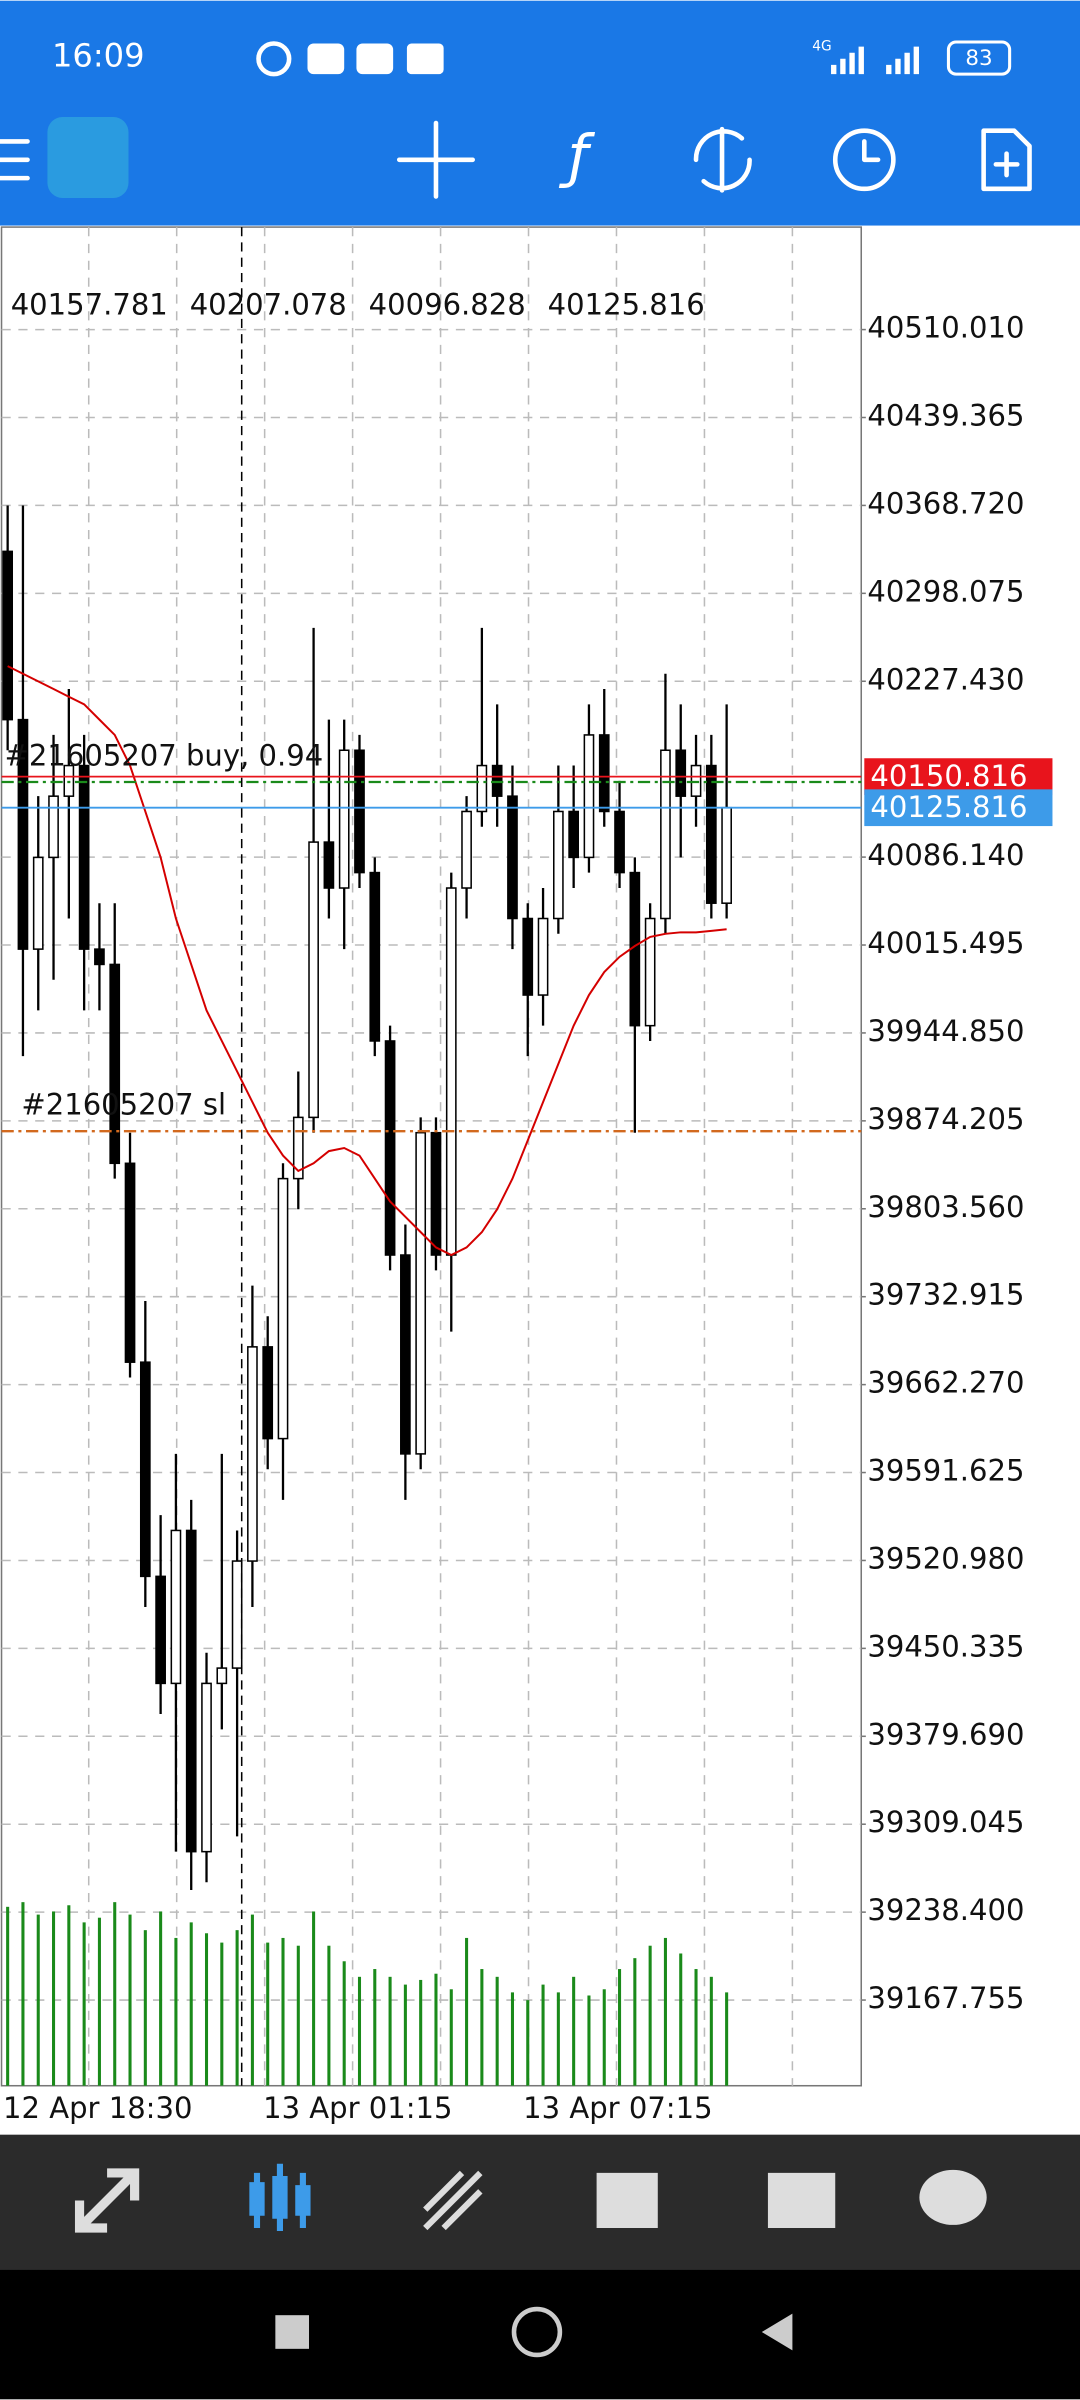 This screenshot has height=2400, width=1080. Describe the element at coordinates (15, 160) in the screenshot. I see `menu-button` at that location.